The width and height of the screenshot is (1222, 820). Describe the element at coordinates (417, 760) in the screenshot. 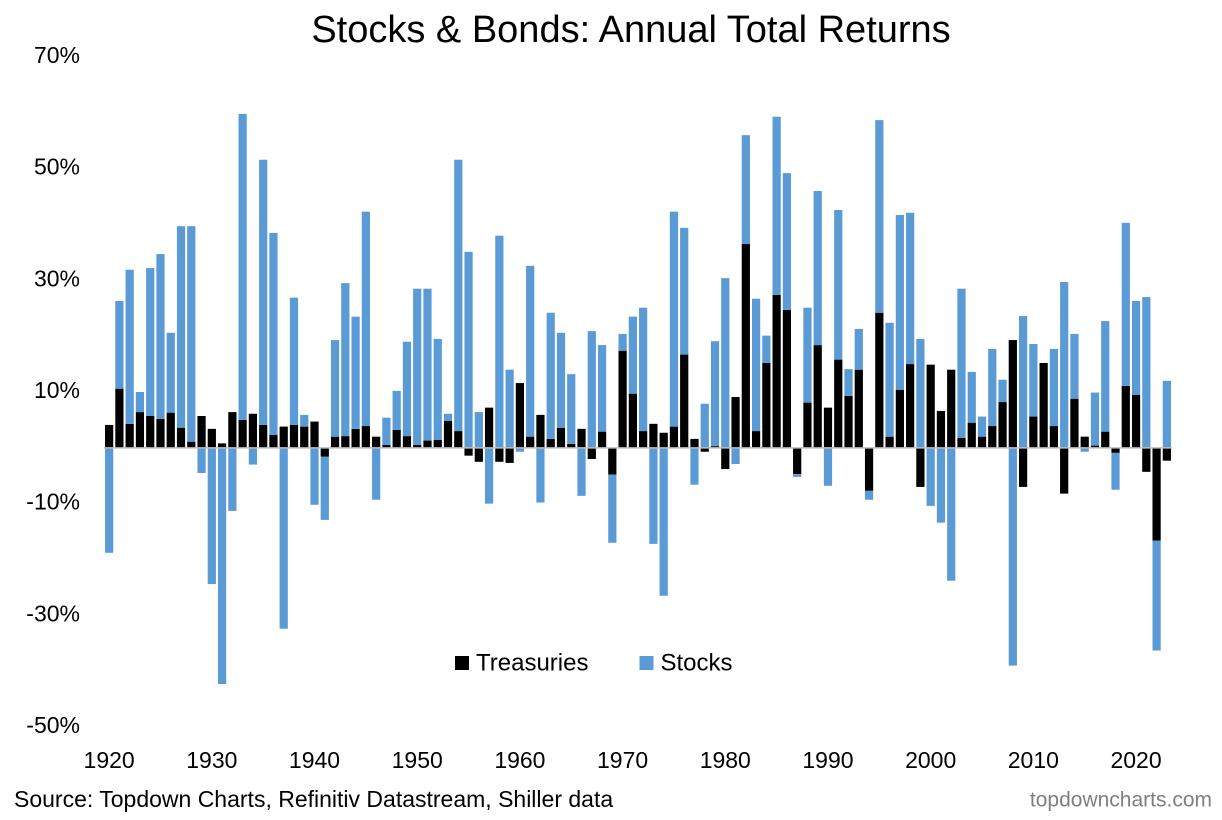

I see `x-tick-label: 1950` at that location.